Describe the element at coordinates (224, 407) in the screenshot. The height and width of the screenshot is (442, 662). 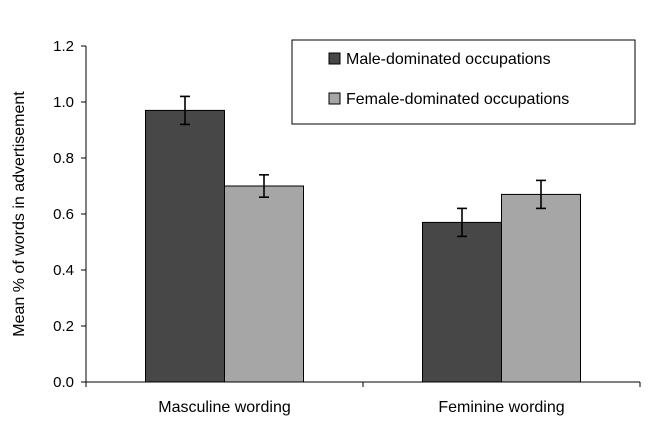
I see `x-category-label: Masculine wording` at that location.